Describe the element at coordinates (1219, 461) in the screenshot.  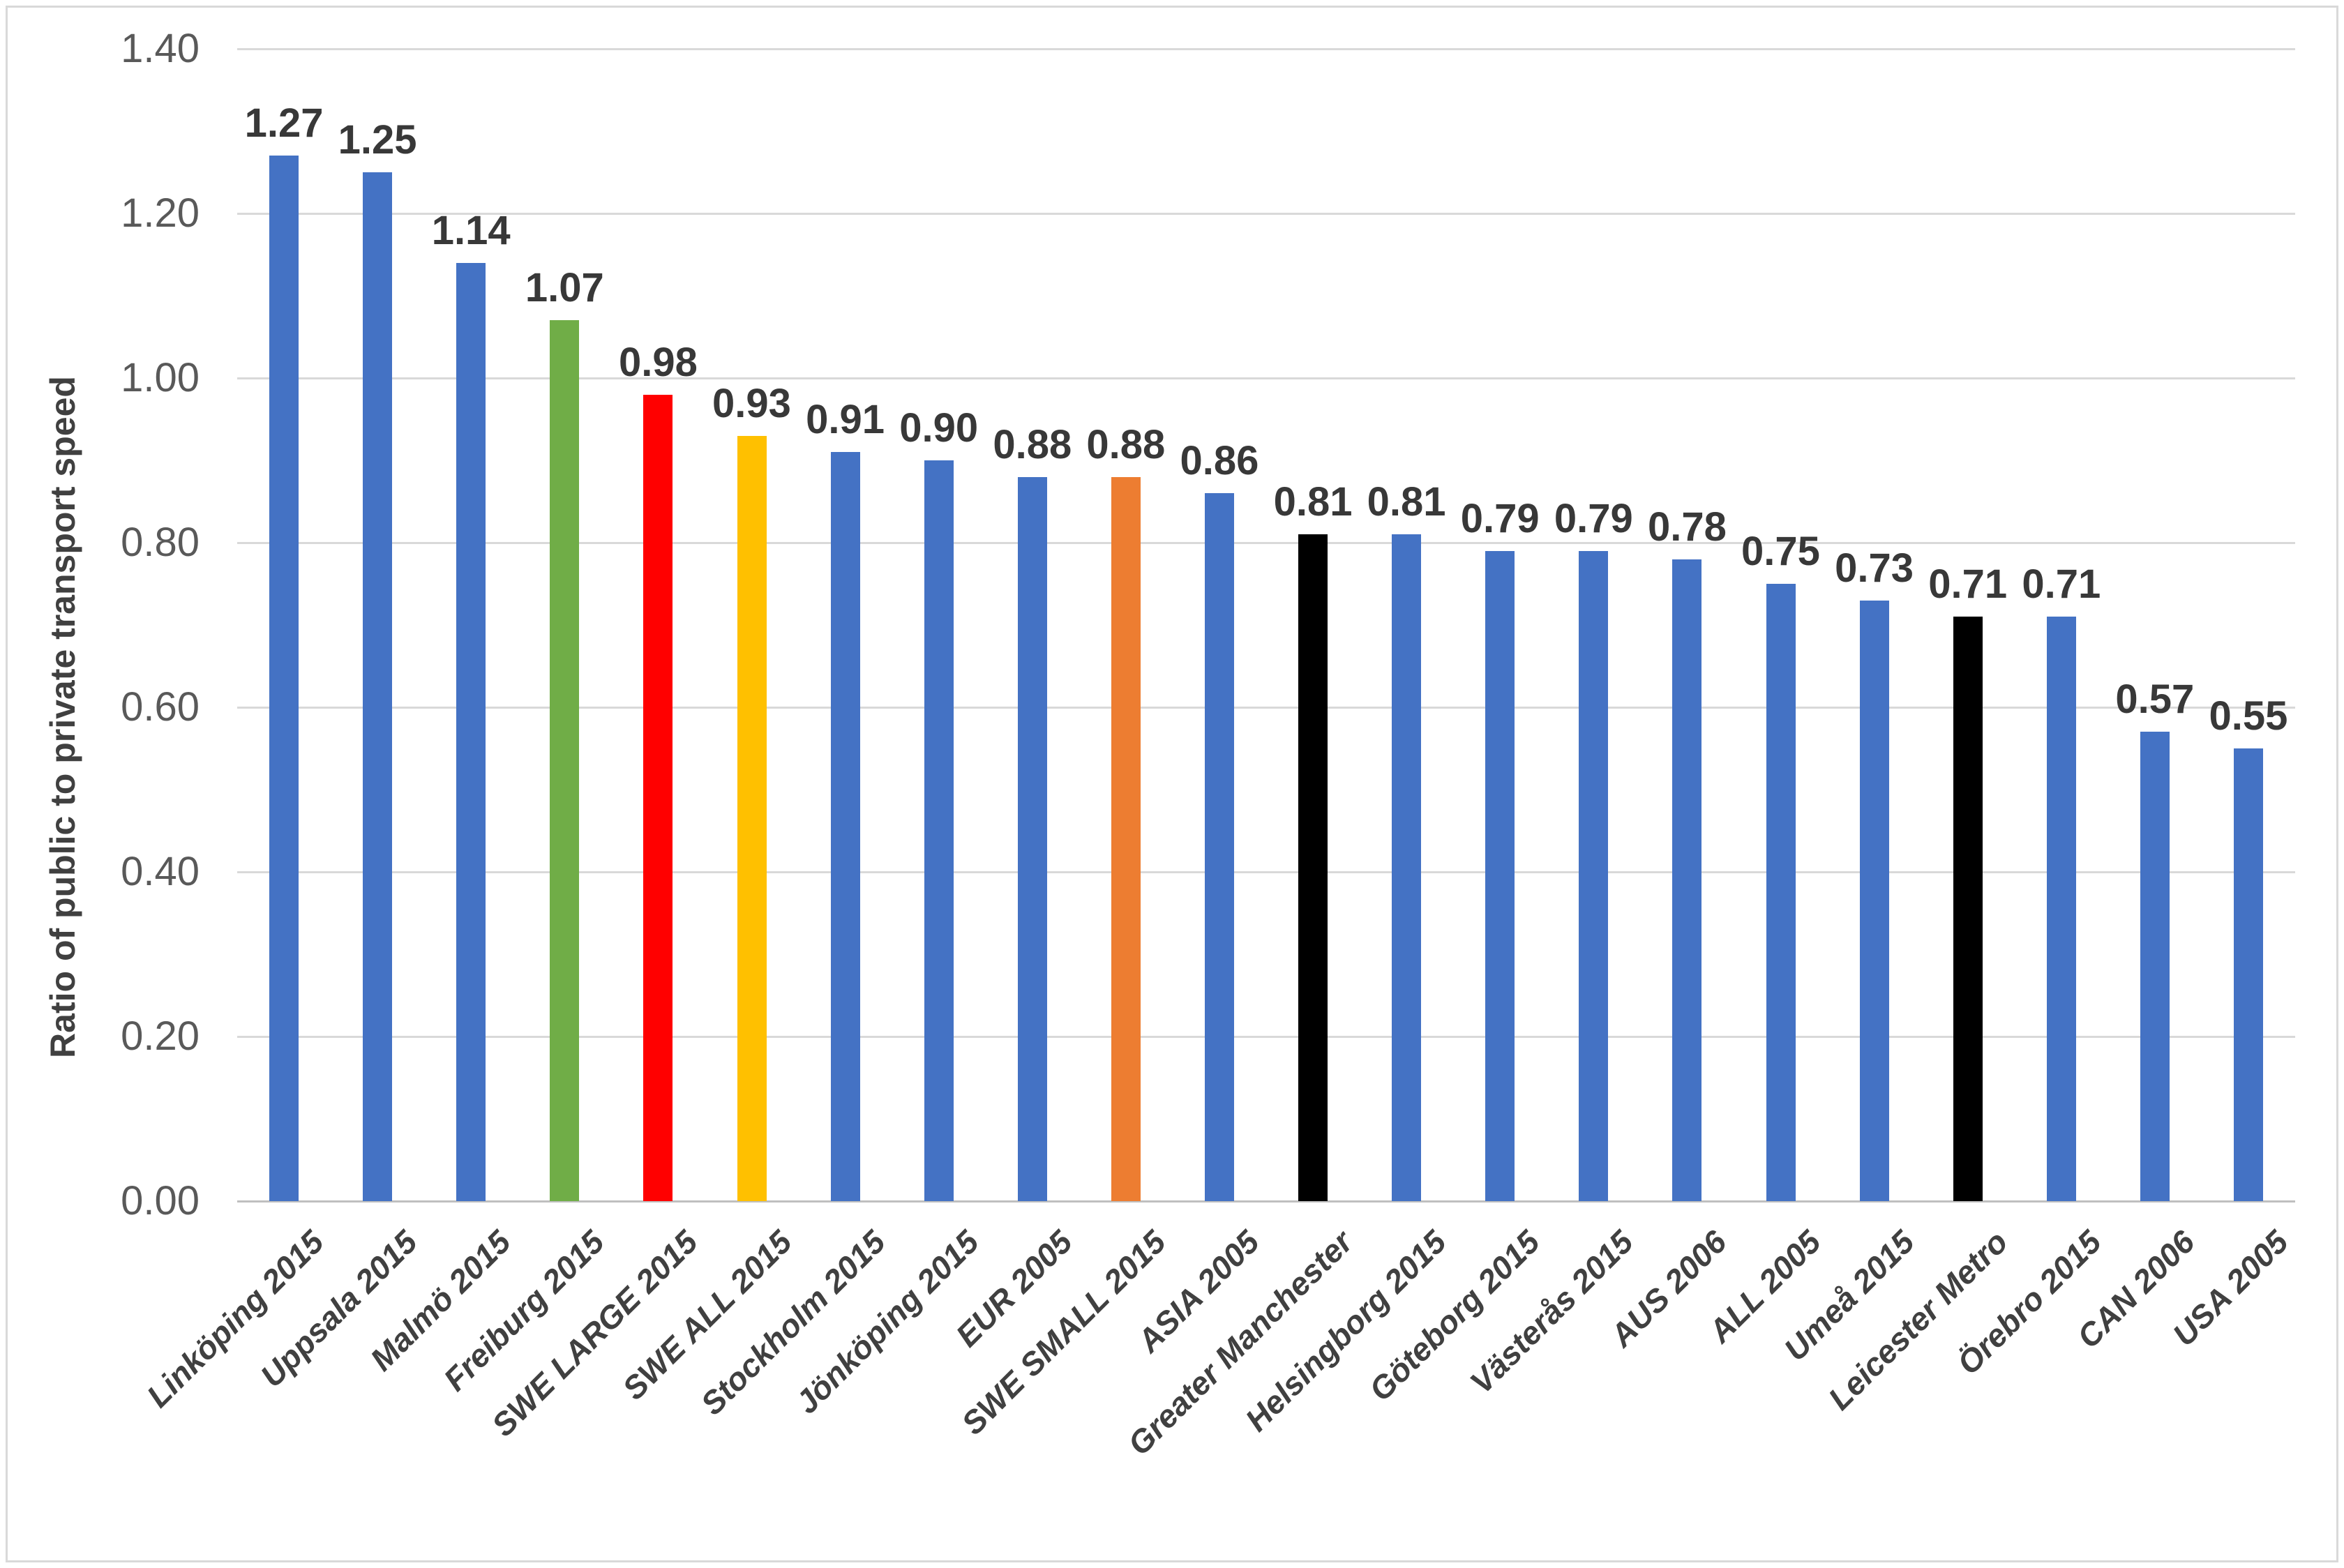
I see `value-label: 0.86` at that location.